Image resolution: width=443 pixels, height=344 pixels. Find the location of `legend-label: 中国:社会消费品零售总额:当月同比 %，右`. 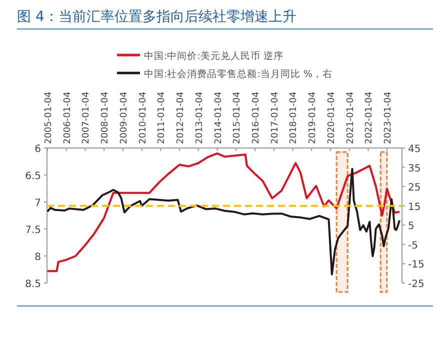

legend-label: 中国:社会消费品零售总额:当月同比 %，右 is located at coordinates (238, 74).